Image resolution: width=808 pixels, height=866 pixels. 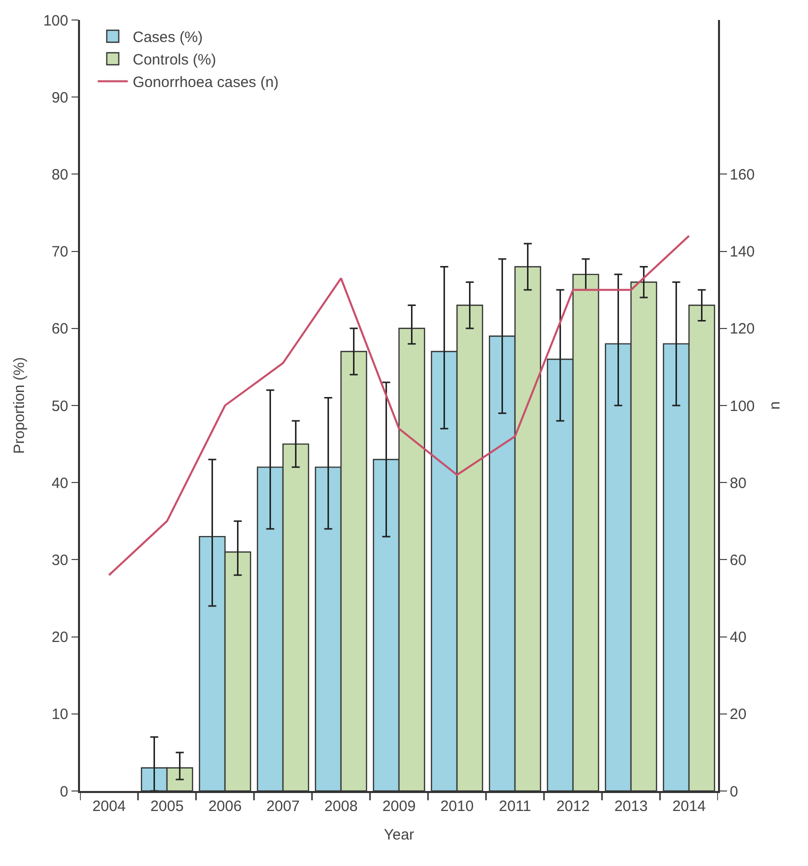 I want to click on y-tick-label: 70, so click(x=60, y=252).